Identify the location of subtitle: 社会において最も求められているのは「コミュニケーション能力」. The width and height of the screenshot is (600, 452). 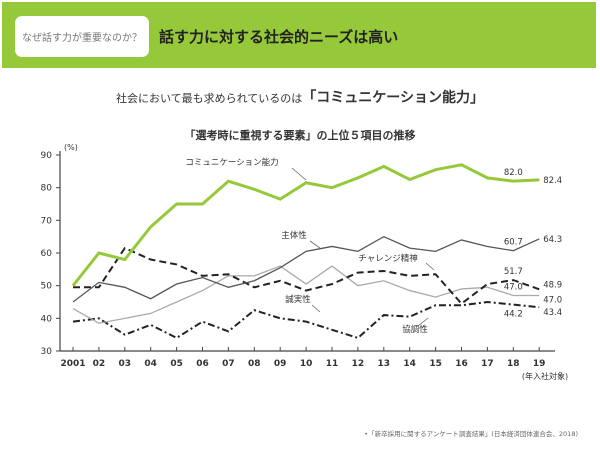
(300, 97).